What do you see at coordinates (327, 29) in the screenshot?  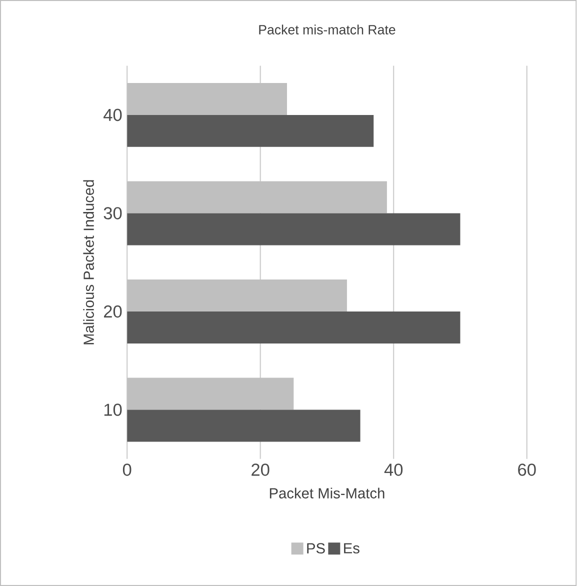 I see `chart-title: Packet mis-match Rate` at bounding box center [327, 29].